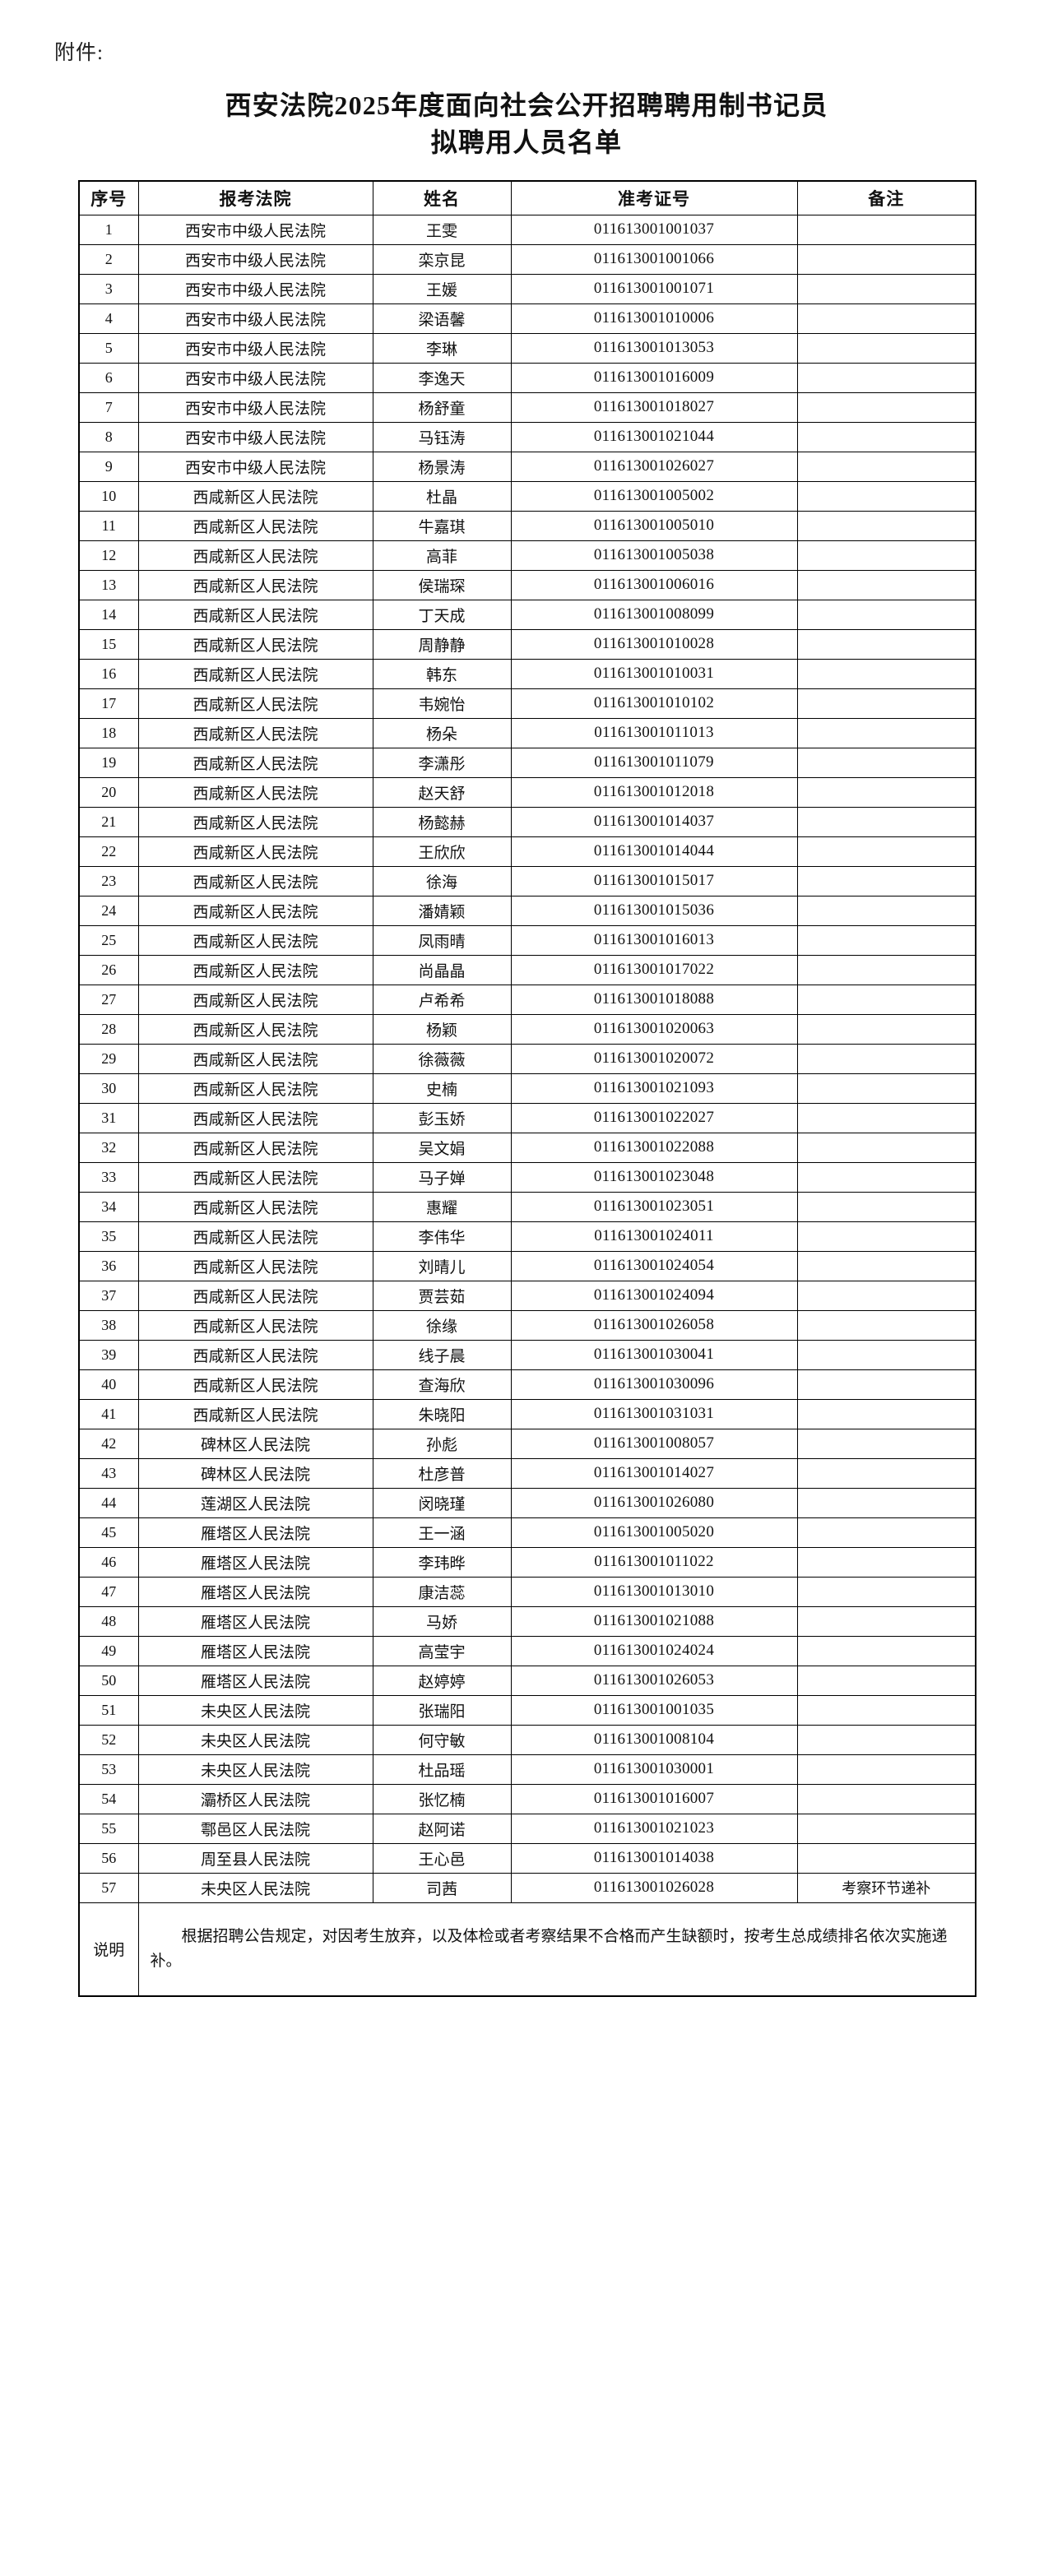 This screenshot has height=2576, width=1053. What do you see at coordinates (108, 1650) in the screenshot?
I see `cell-seq: 49` at bounding box center [108, 1650].